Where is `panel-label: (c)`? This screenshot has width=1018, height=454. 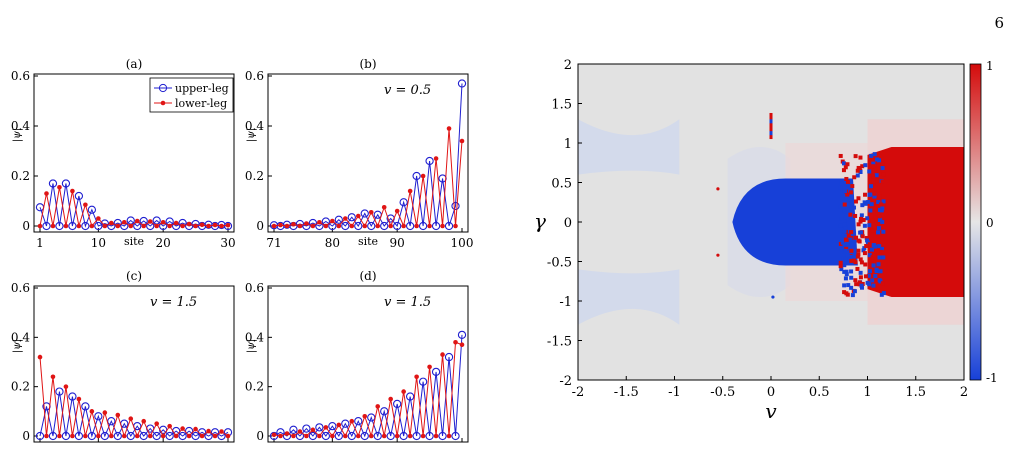 panel-label: (c) is located at coordinates (134, 276).